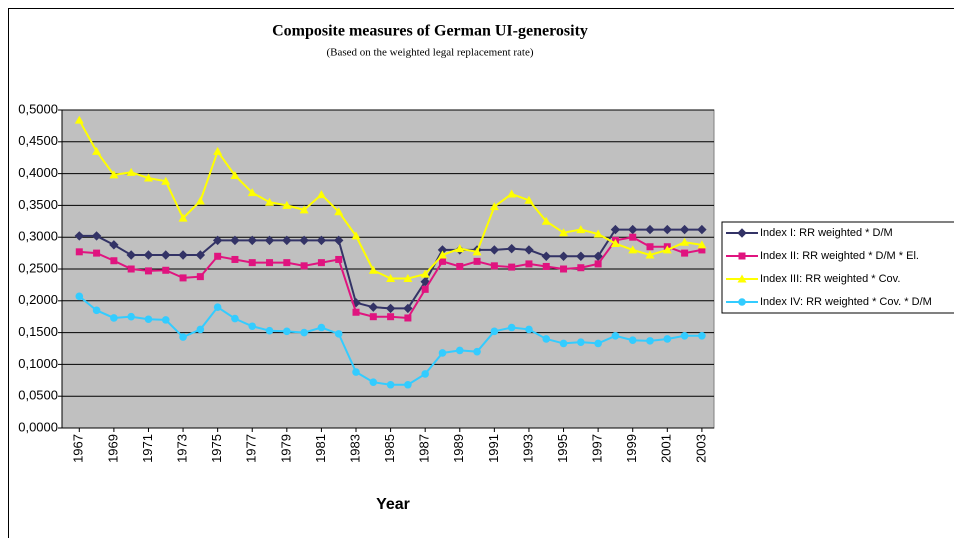 The image size is (954, 538). Describe the element at coordinates (846, 302) in the screenshot. I see `legend-label: Index IV: RR weighted * Cov. * D/M` at that location.